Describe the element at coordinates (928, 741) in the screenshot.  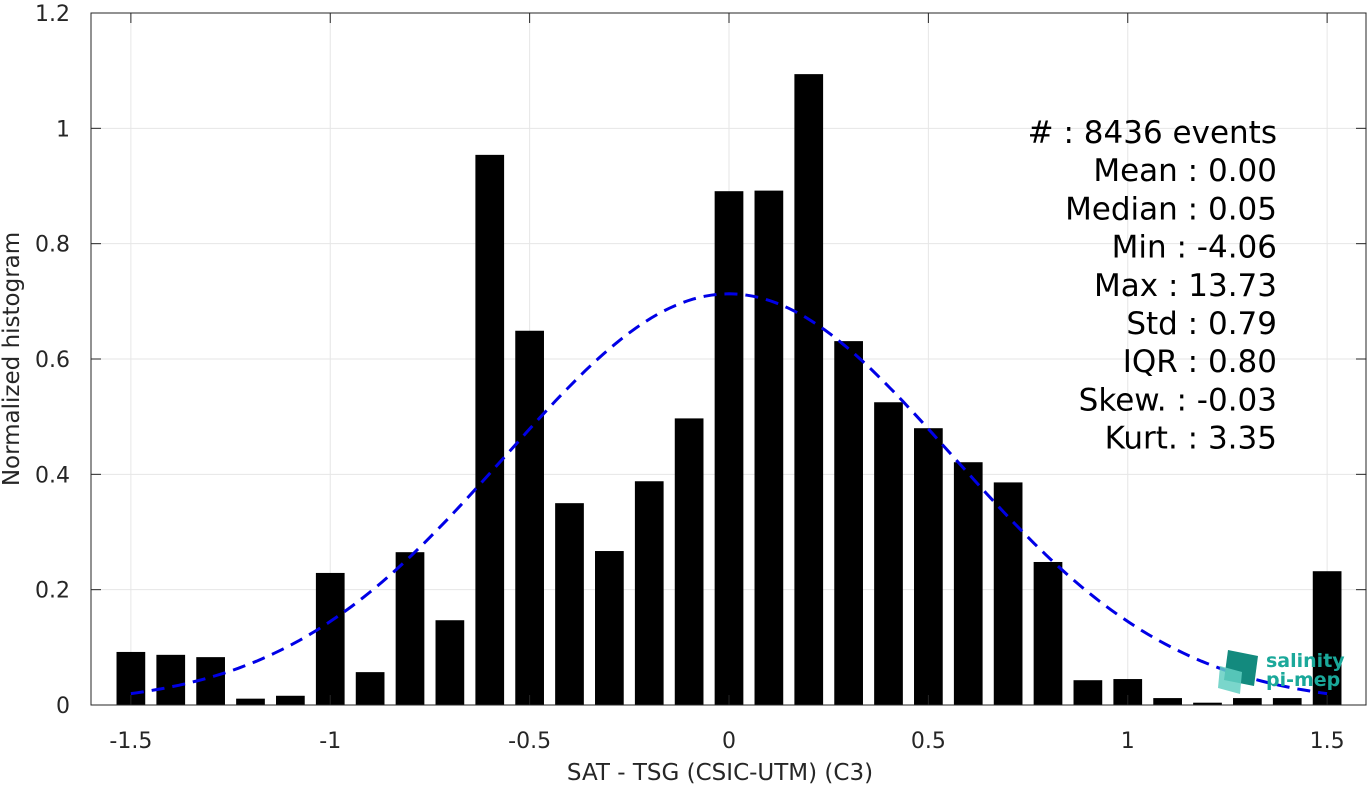
I see `x-tick-label: 0.5` at that location.